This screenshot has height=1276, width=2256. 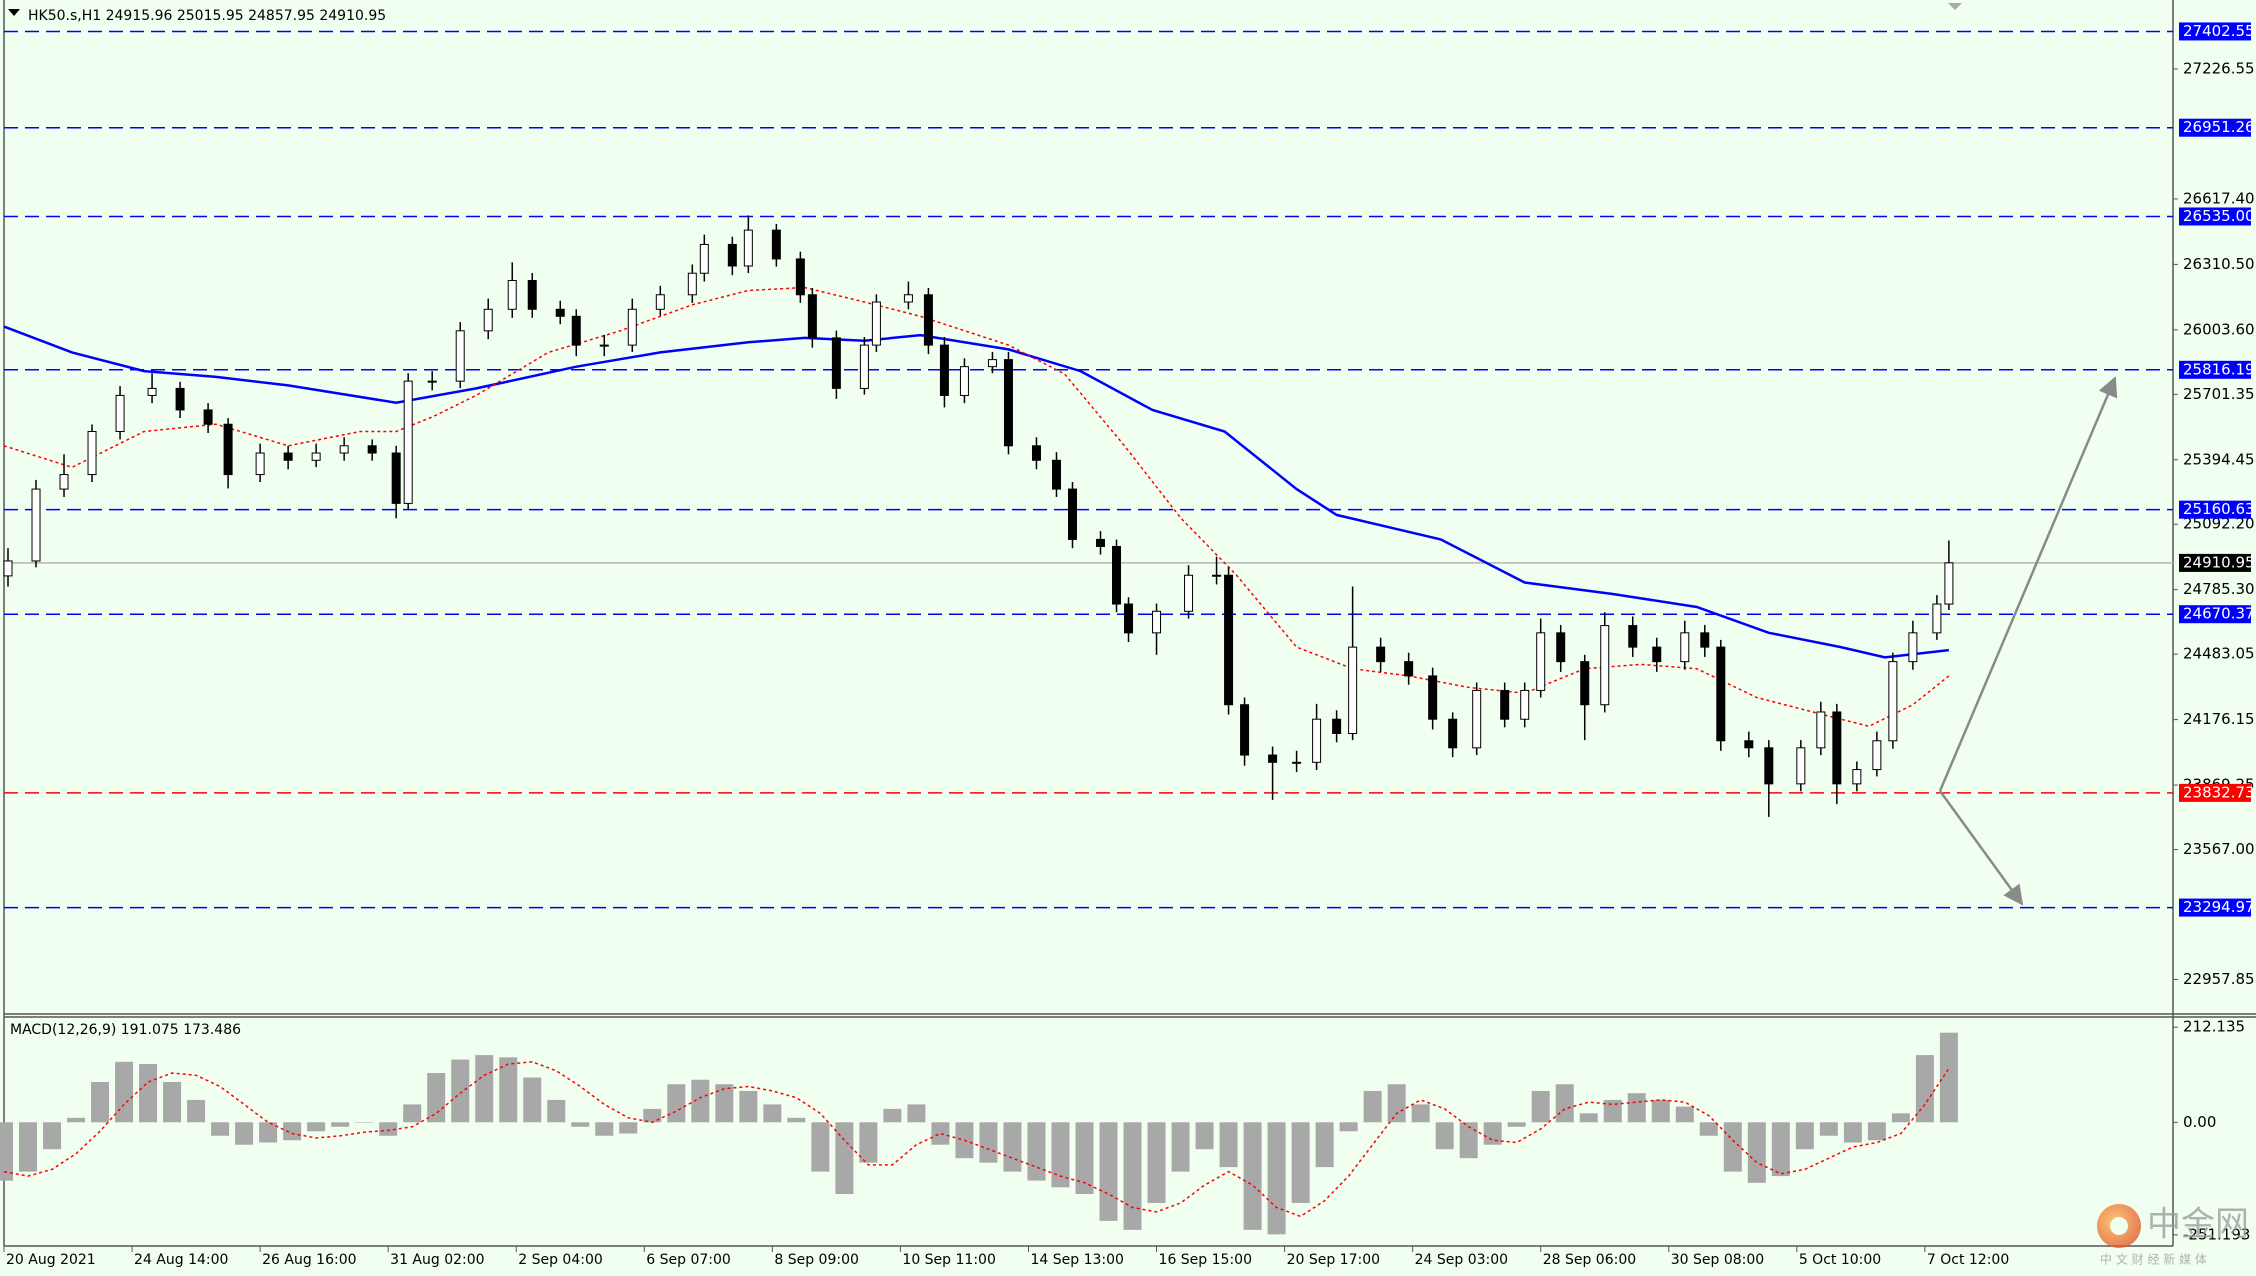 What do you see at coordinates (309, 1260) in the screenshot?
I see `x-tick-label: 26 Aug 16:00` at bounding box center [309, 1260].